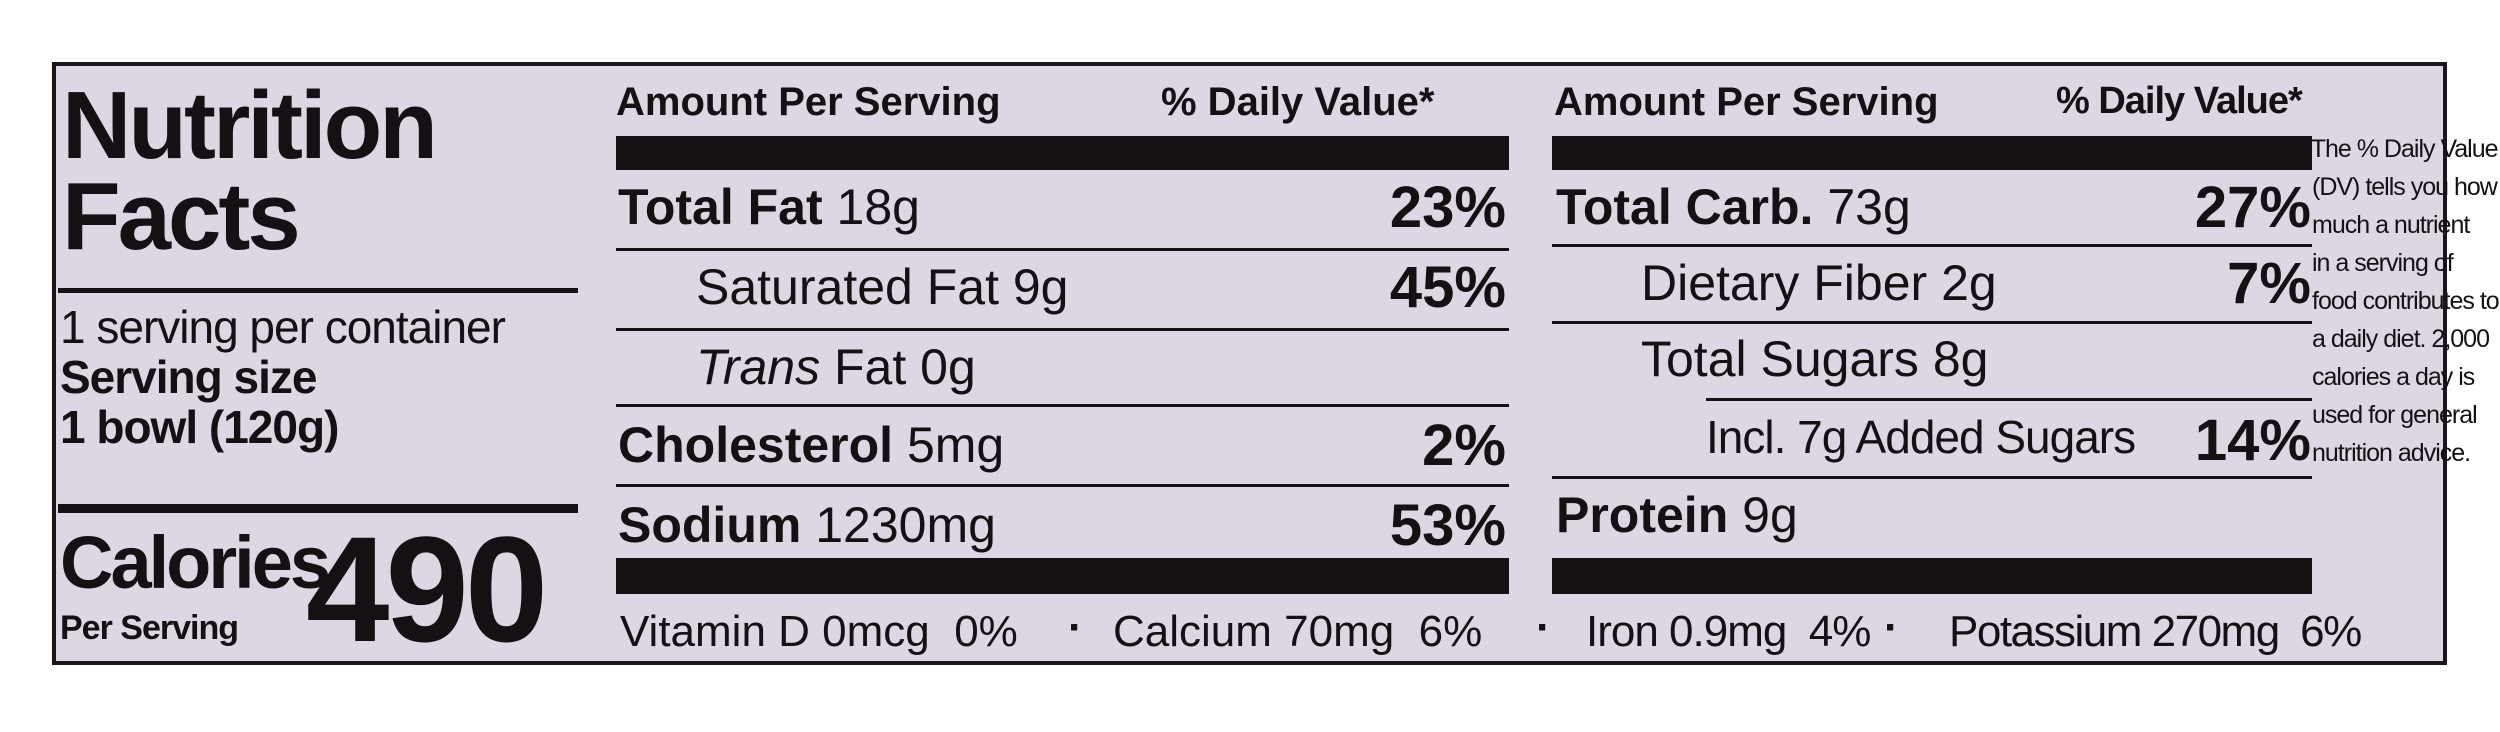  What do you see at coordinates (808, 102) in the screenshot?
I see `amount-per-serving-header-left: Amount Per Serving` at bounding box center [808, 102].